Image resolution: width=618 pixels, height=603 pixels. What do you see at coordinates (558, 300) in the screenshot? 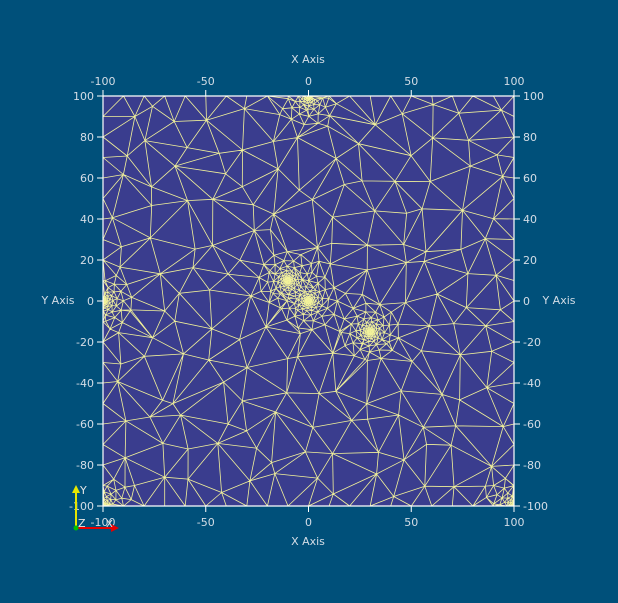
I see `y-axis-title-right: Y Axis` at bounding box center [558, 300].